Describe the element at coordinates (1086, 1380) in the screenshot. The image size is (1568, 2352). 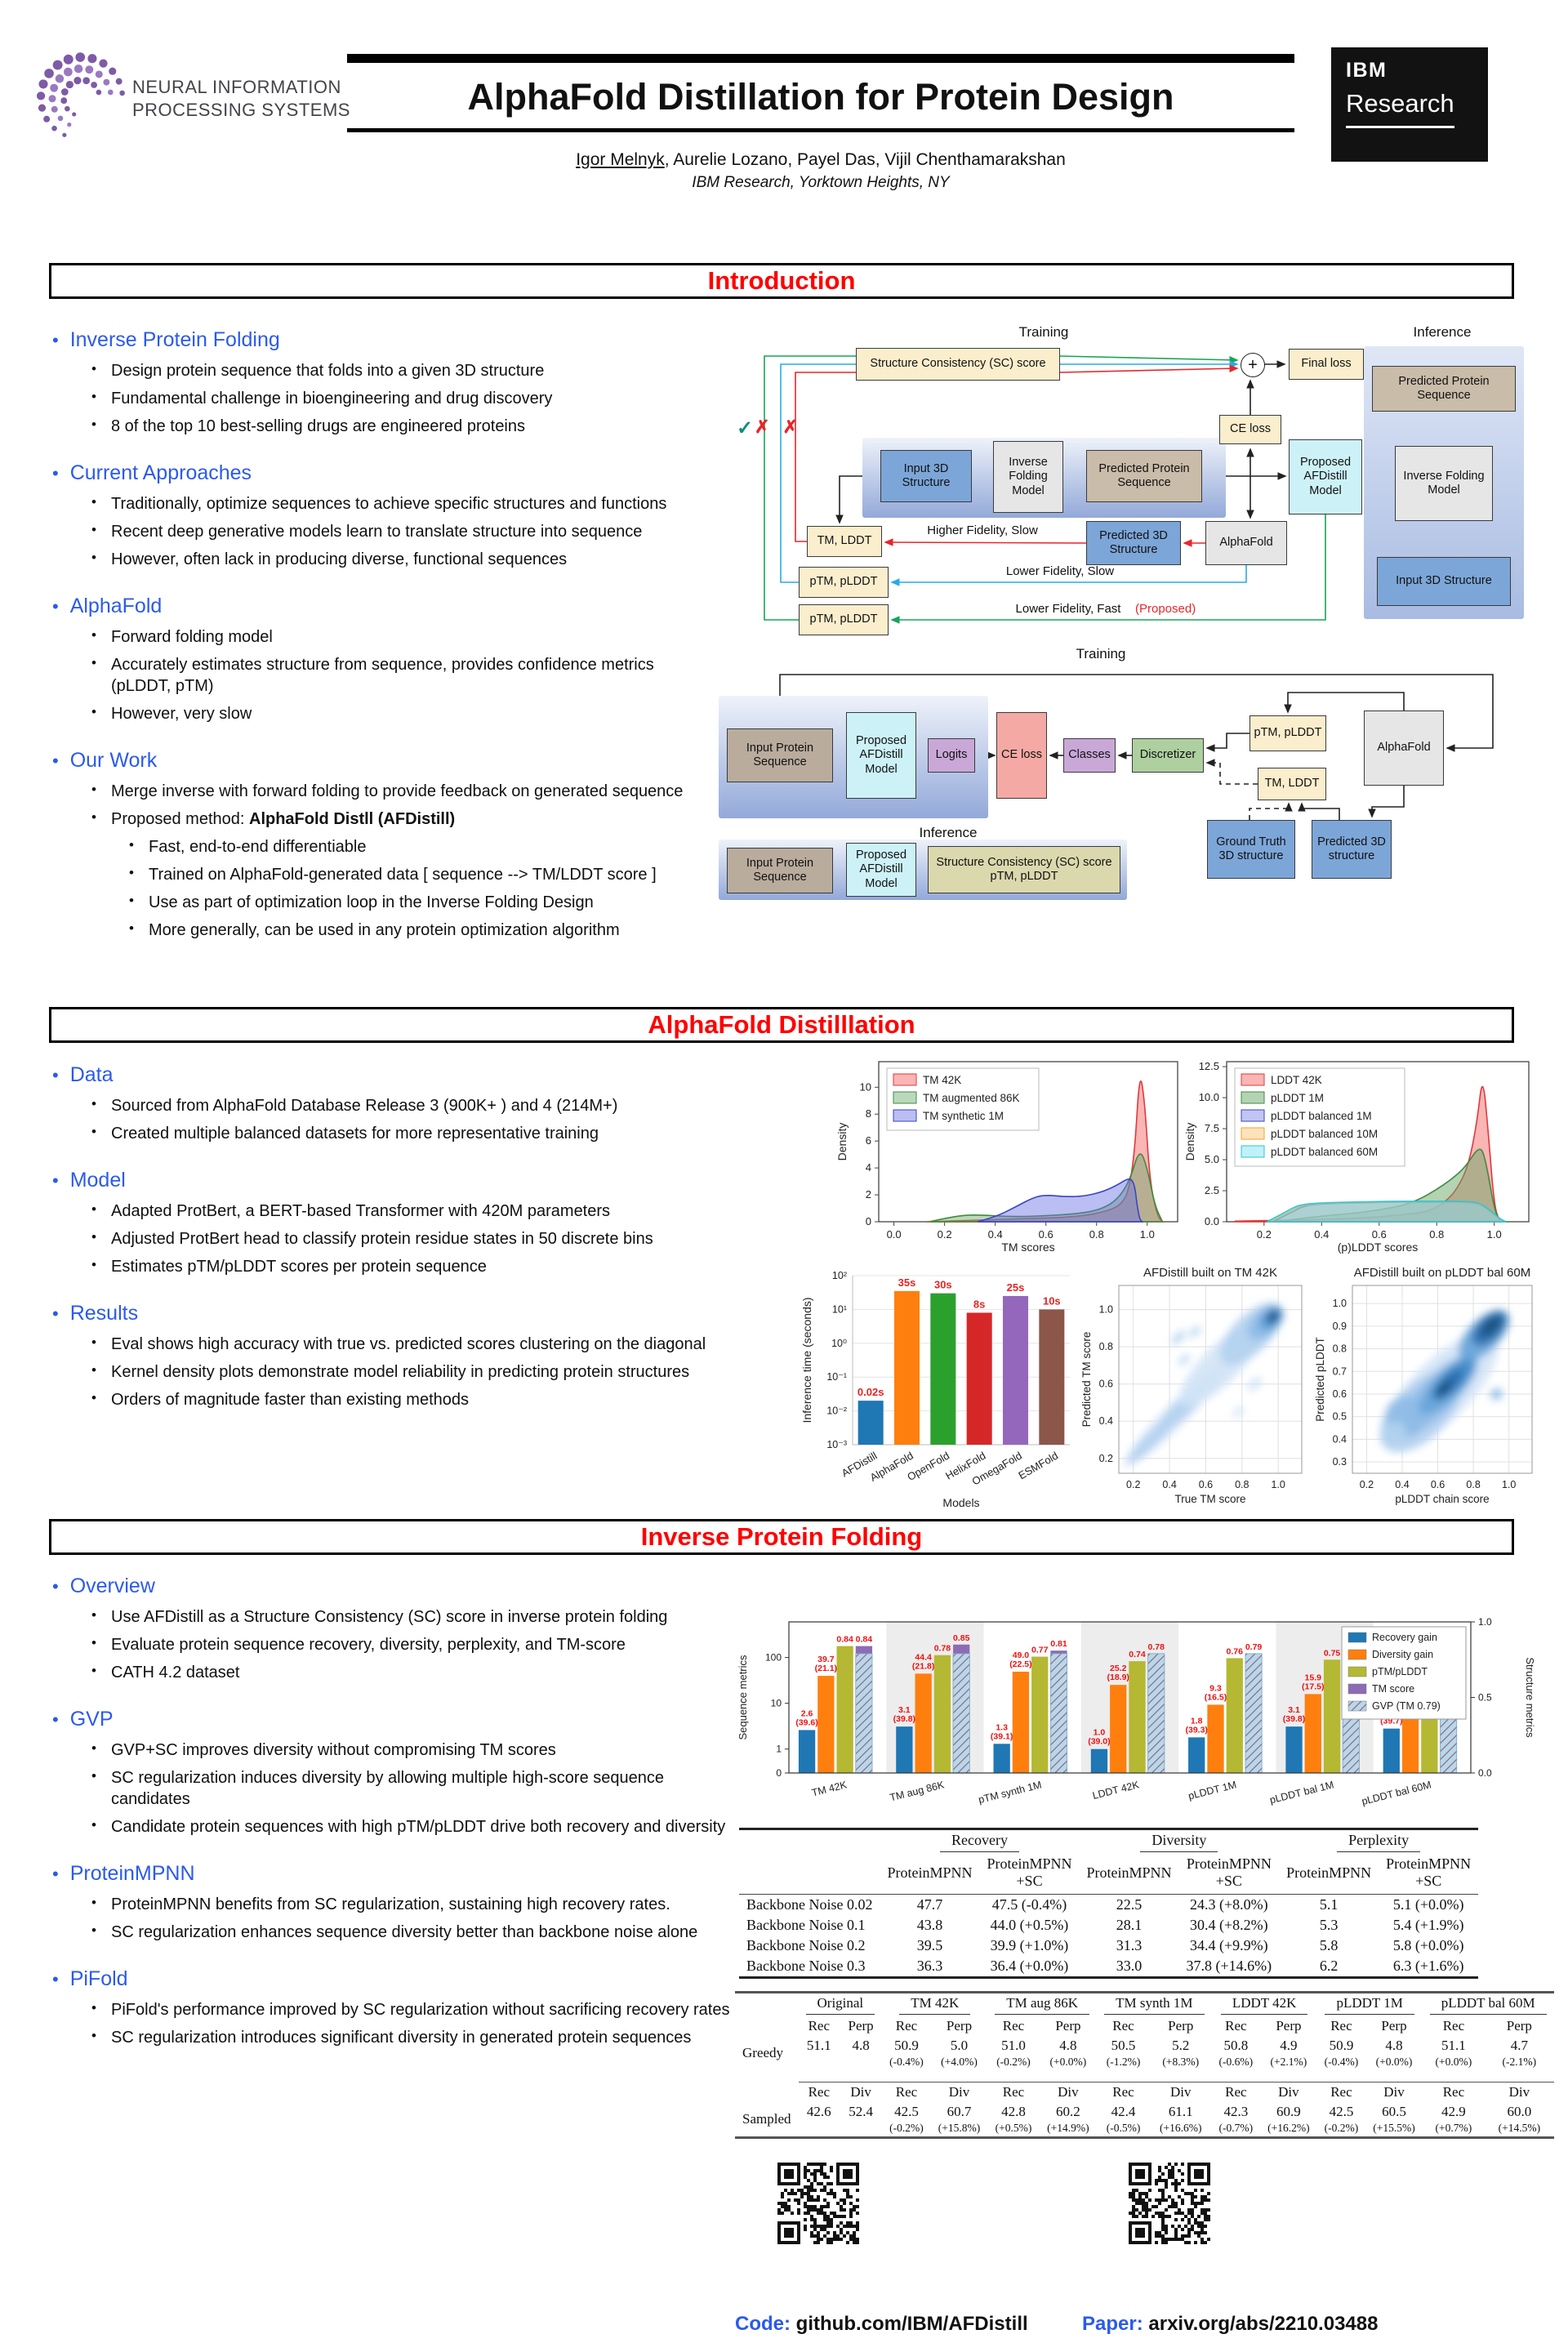
I see `svg-text: Predicted TM score` at that location.